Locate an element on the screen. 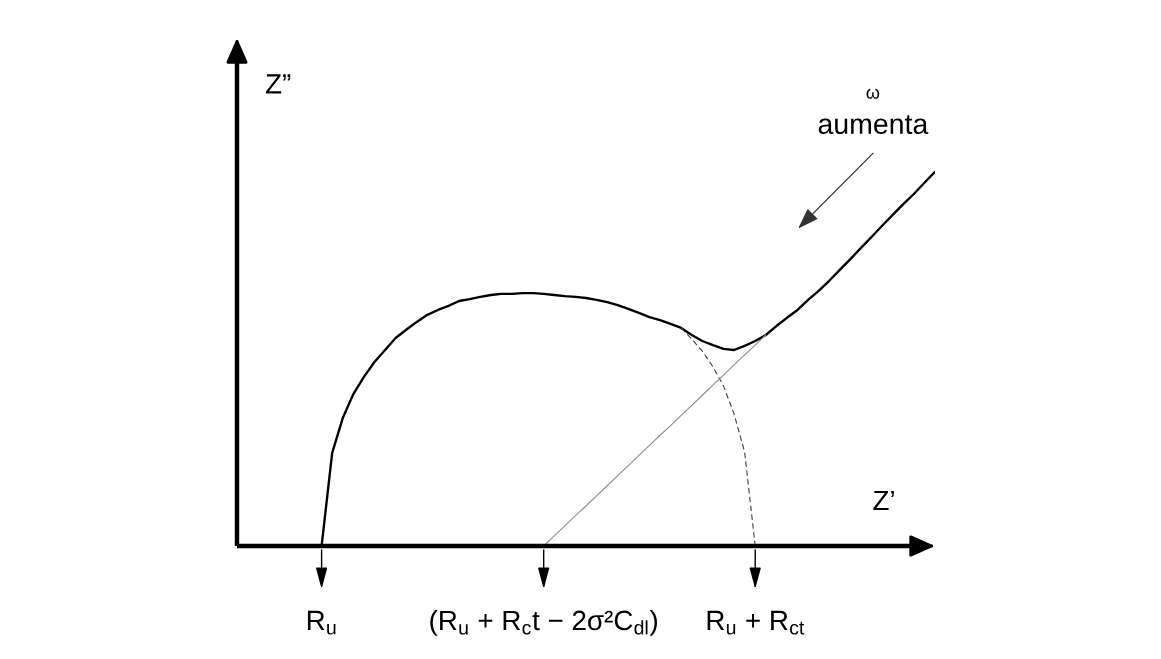 The image size is (1161, 659). y-axis-title: Z” is located at coordinates (278, 84).